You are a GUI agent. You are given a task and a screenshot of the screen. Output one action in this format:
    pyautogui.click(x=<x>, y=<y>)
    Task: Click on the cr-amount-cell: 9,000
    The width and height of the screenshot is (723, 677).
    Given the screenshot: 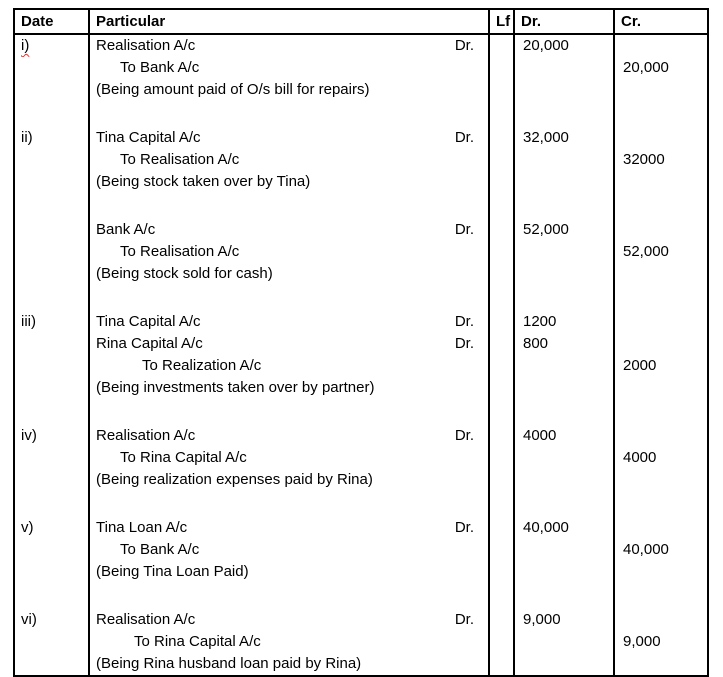 What is the action you would take?
    pyautogui.click(x=661, y=642)
    